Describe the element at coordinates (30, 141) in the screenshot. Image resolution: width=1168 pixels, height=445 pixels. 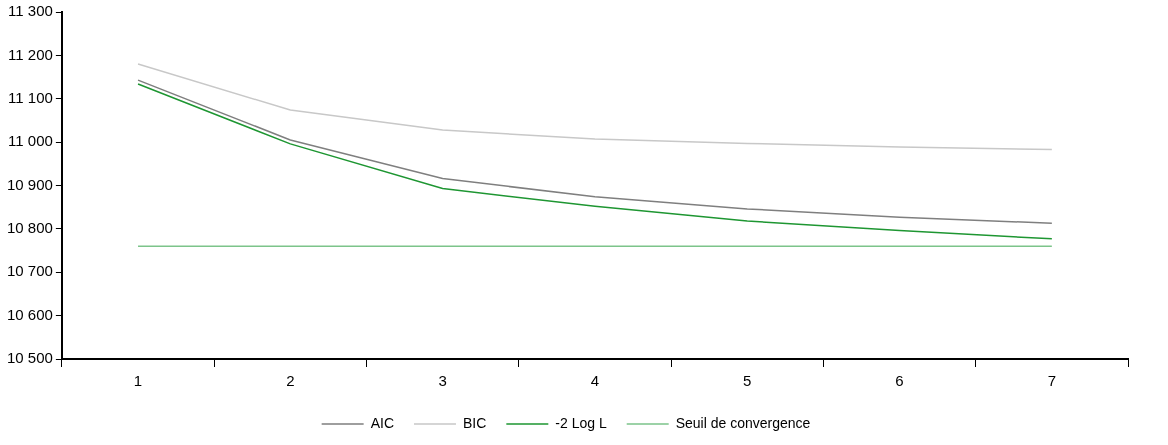
I see `y-tick-label: 11 000` at that location.